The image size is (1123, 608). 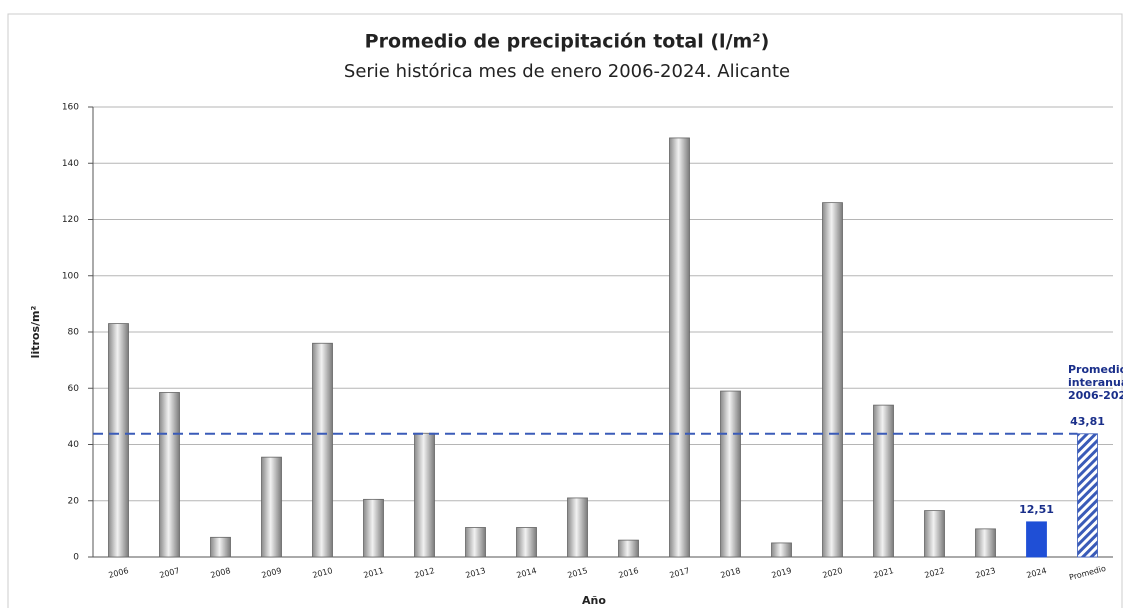 I want to click on x-tick-label: 2017, so click(x=680, y=573).